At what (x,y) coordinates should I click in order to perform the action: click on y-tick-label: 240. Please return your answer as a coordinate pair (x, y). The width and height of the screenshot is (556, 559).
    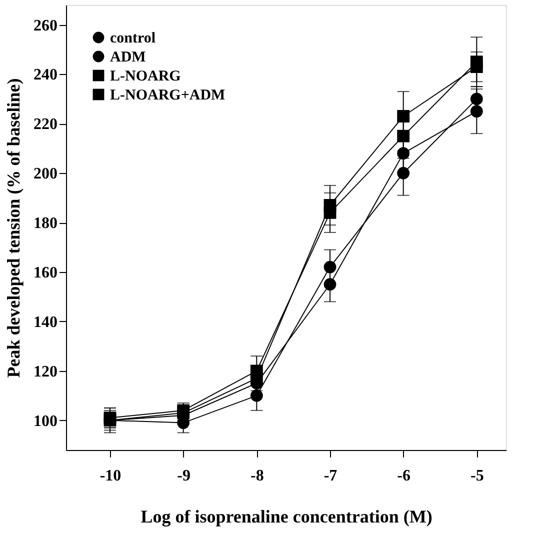
    Looking at the image, I should click on (46, 75).